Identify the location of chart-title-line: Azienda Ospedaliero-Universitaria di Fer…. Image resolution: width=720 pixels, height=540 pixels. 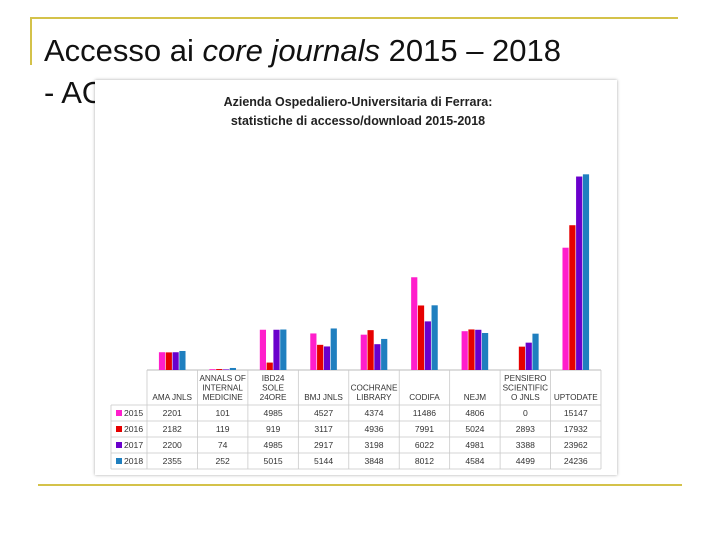
(358, 102).